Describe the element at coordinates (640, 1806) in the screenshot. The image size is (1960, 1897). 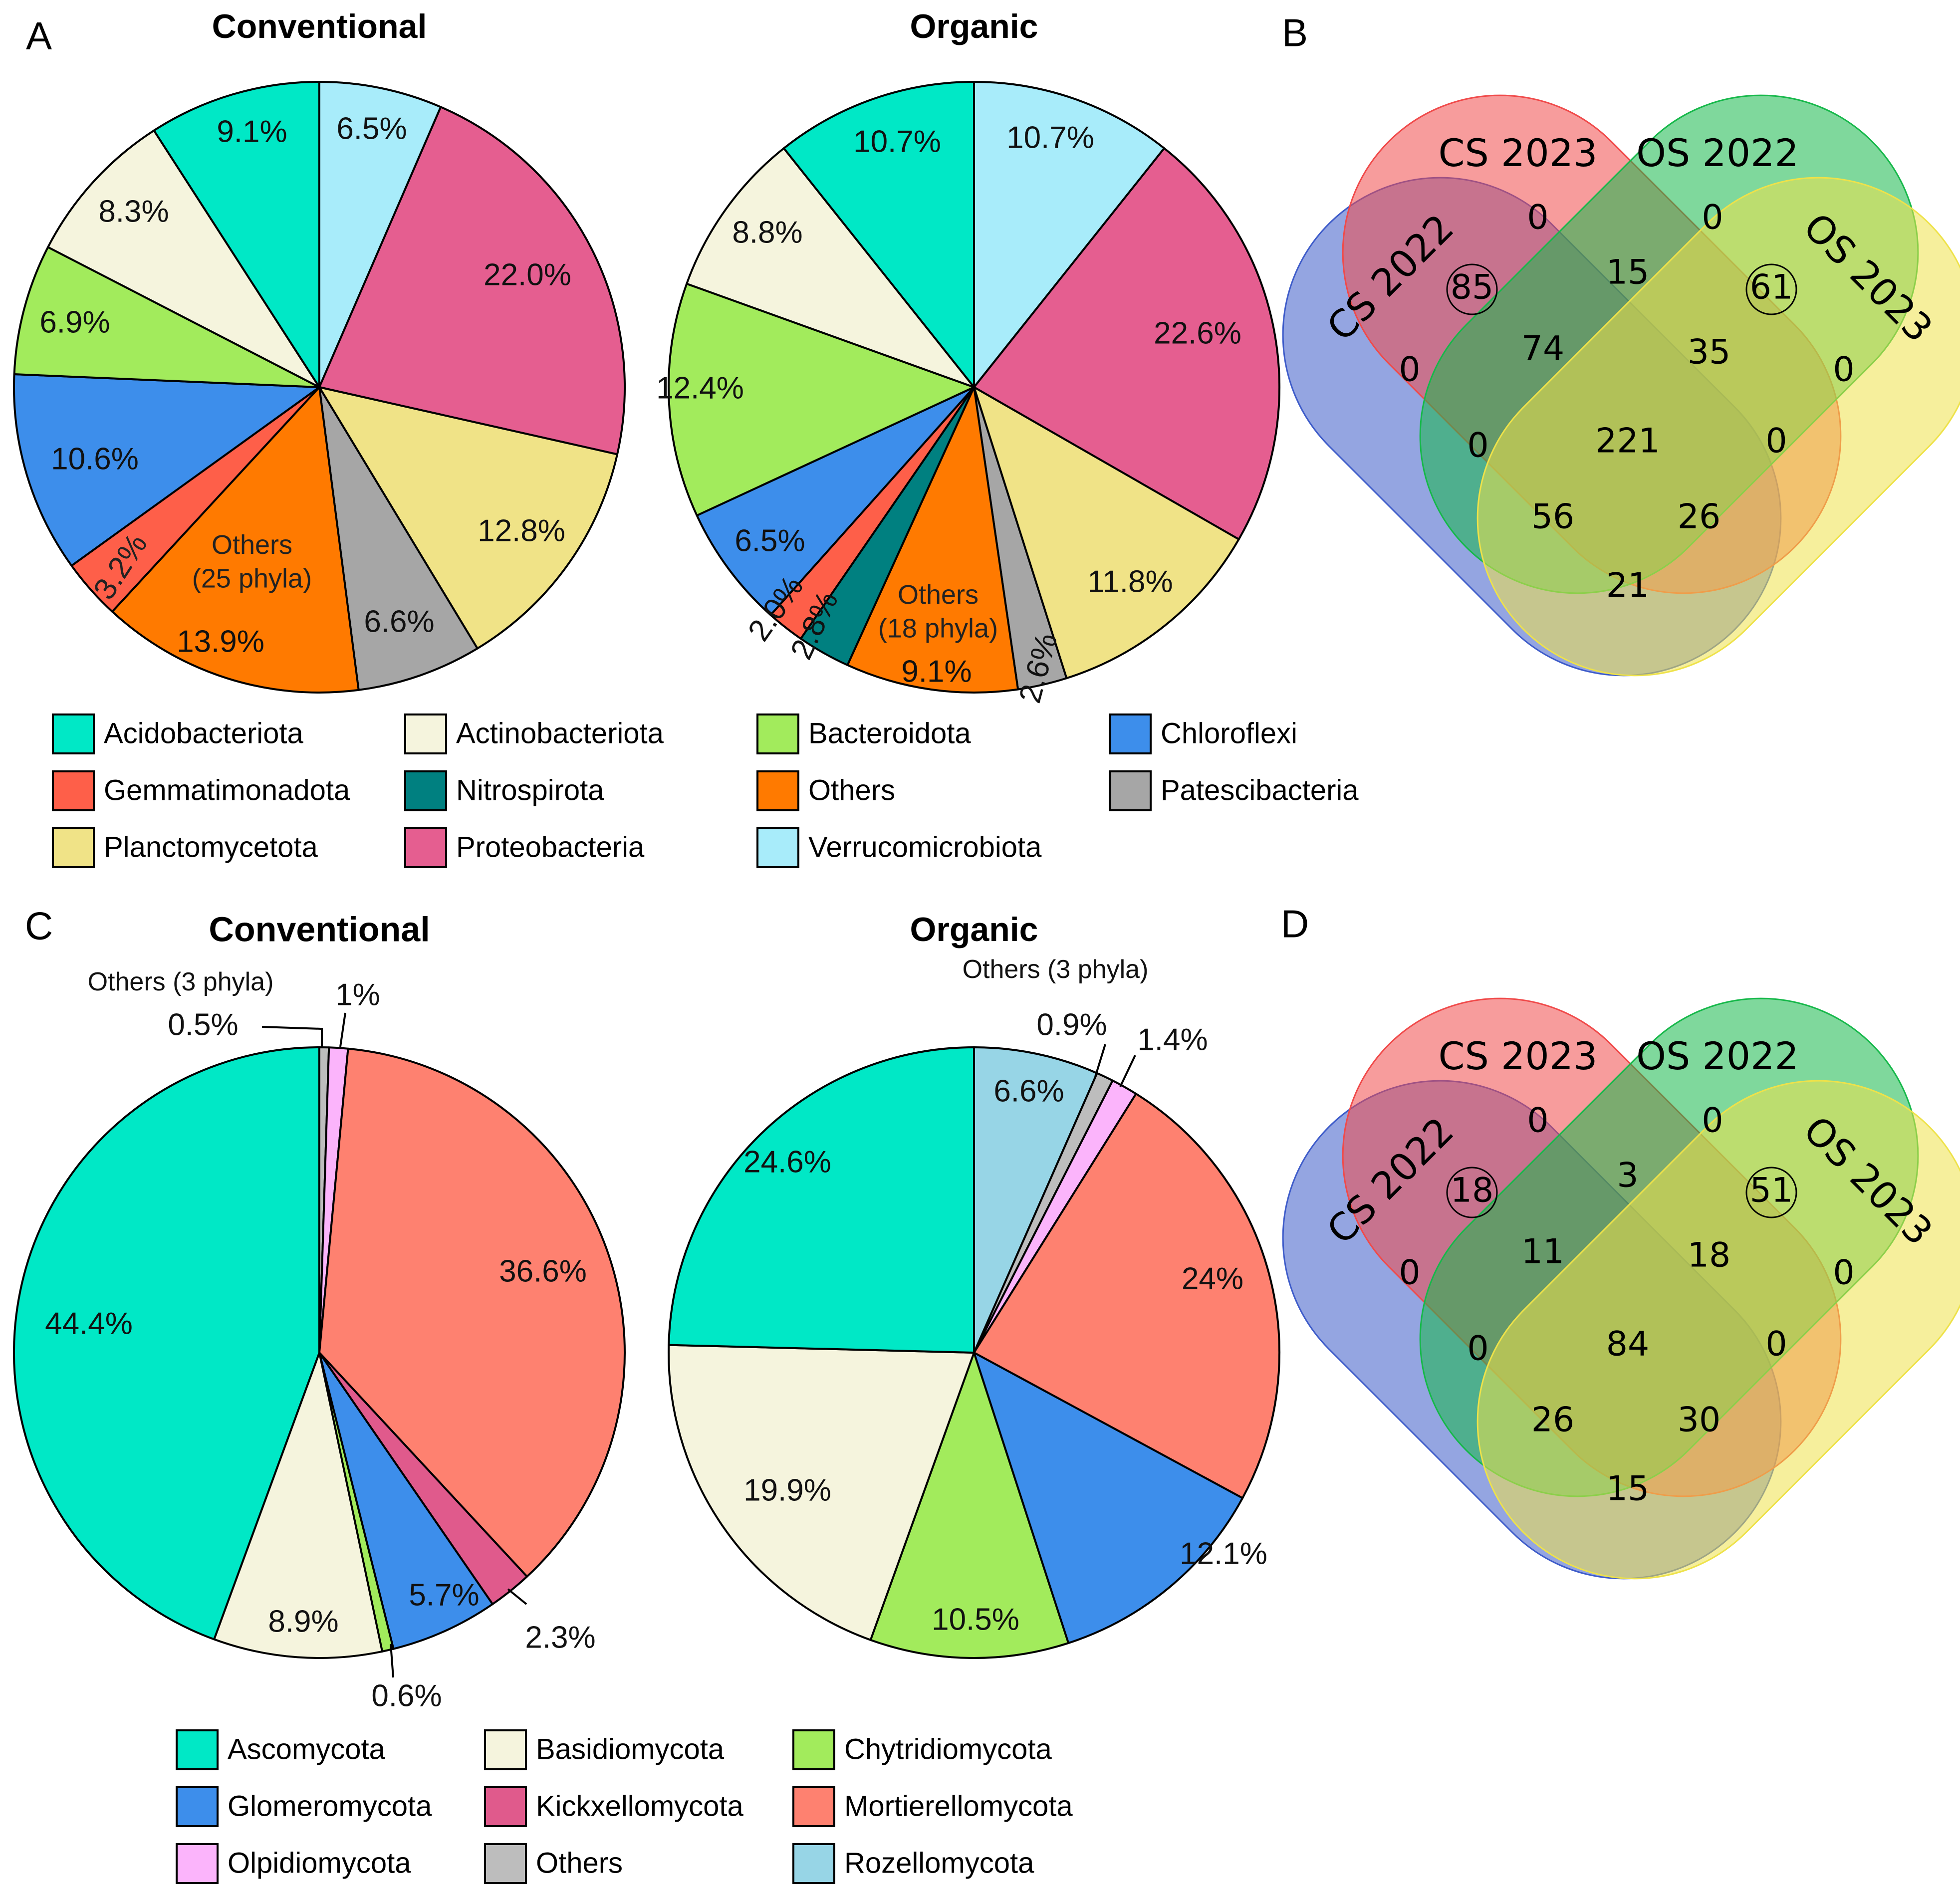
I see `legend-fungi-label-kickxellomycota: Kickxellomycota` at that location.